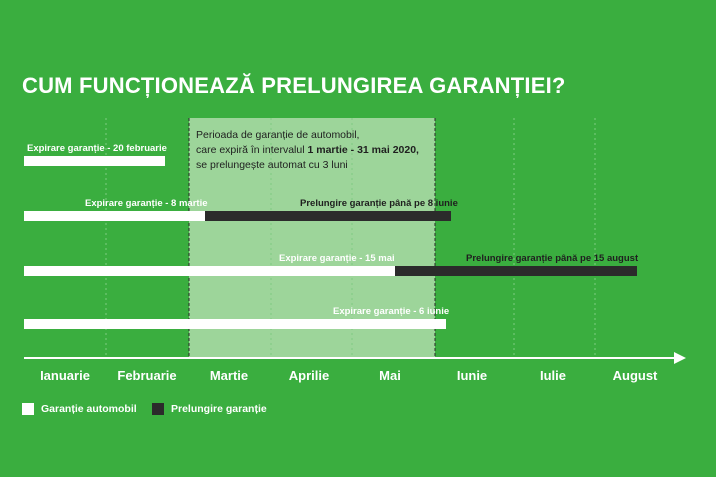 The image size is (716, 477). What do you see at coordinates (390, 375) in the screenshot?
I see `month-label-mai: Mai` at bounding box center [390, 375].